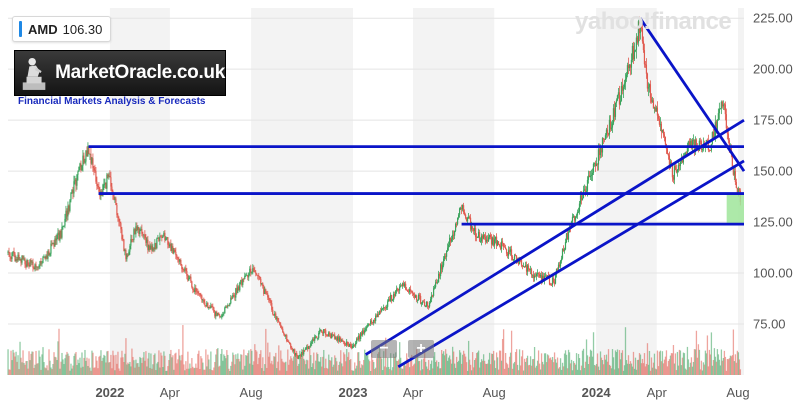 This screenshot has height=417, width=800. I want to click on plus-icon: +, so click(421, 348).